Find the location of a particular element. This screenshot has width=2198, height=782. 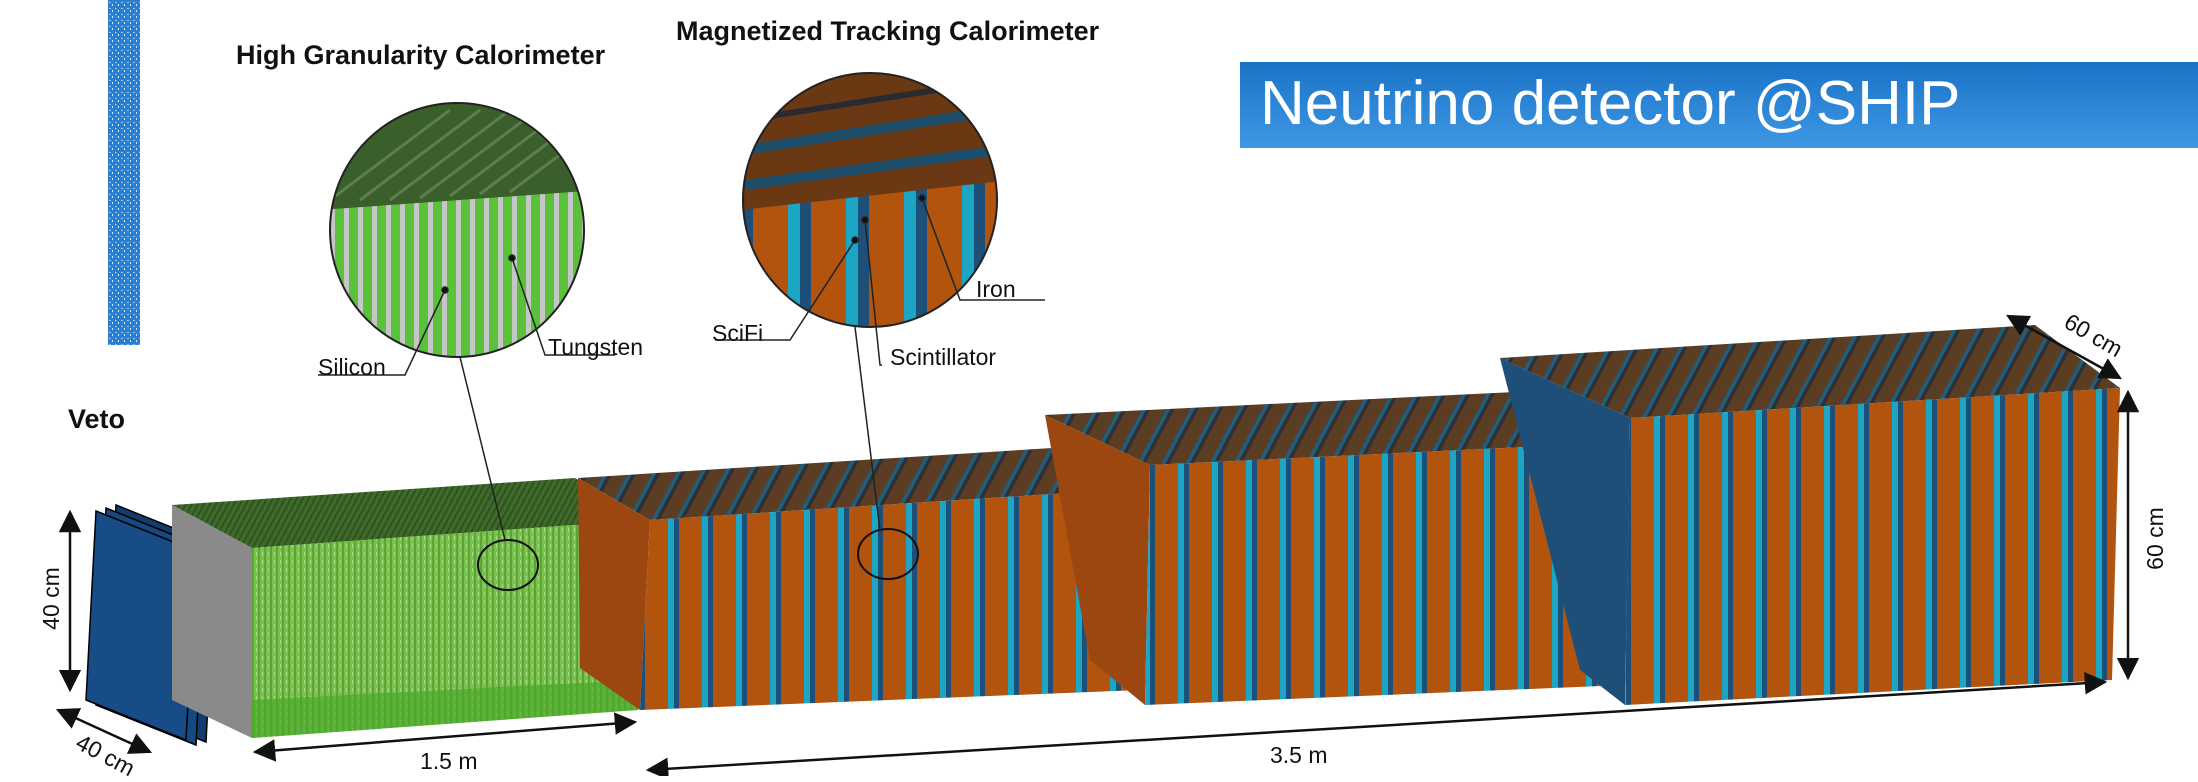

hgc-heading: High Granularity Calorimeter is located at coordinates (421, 55).